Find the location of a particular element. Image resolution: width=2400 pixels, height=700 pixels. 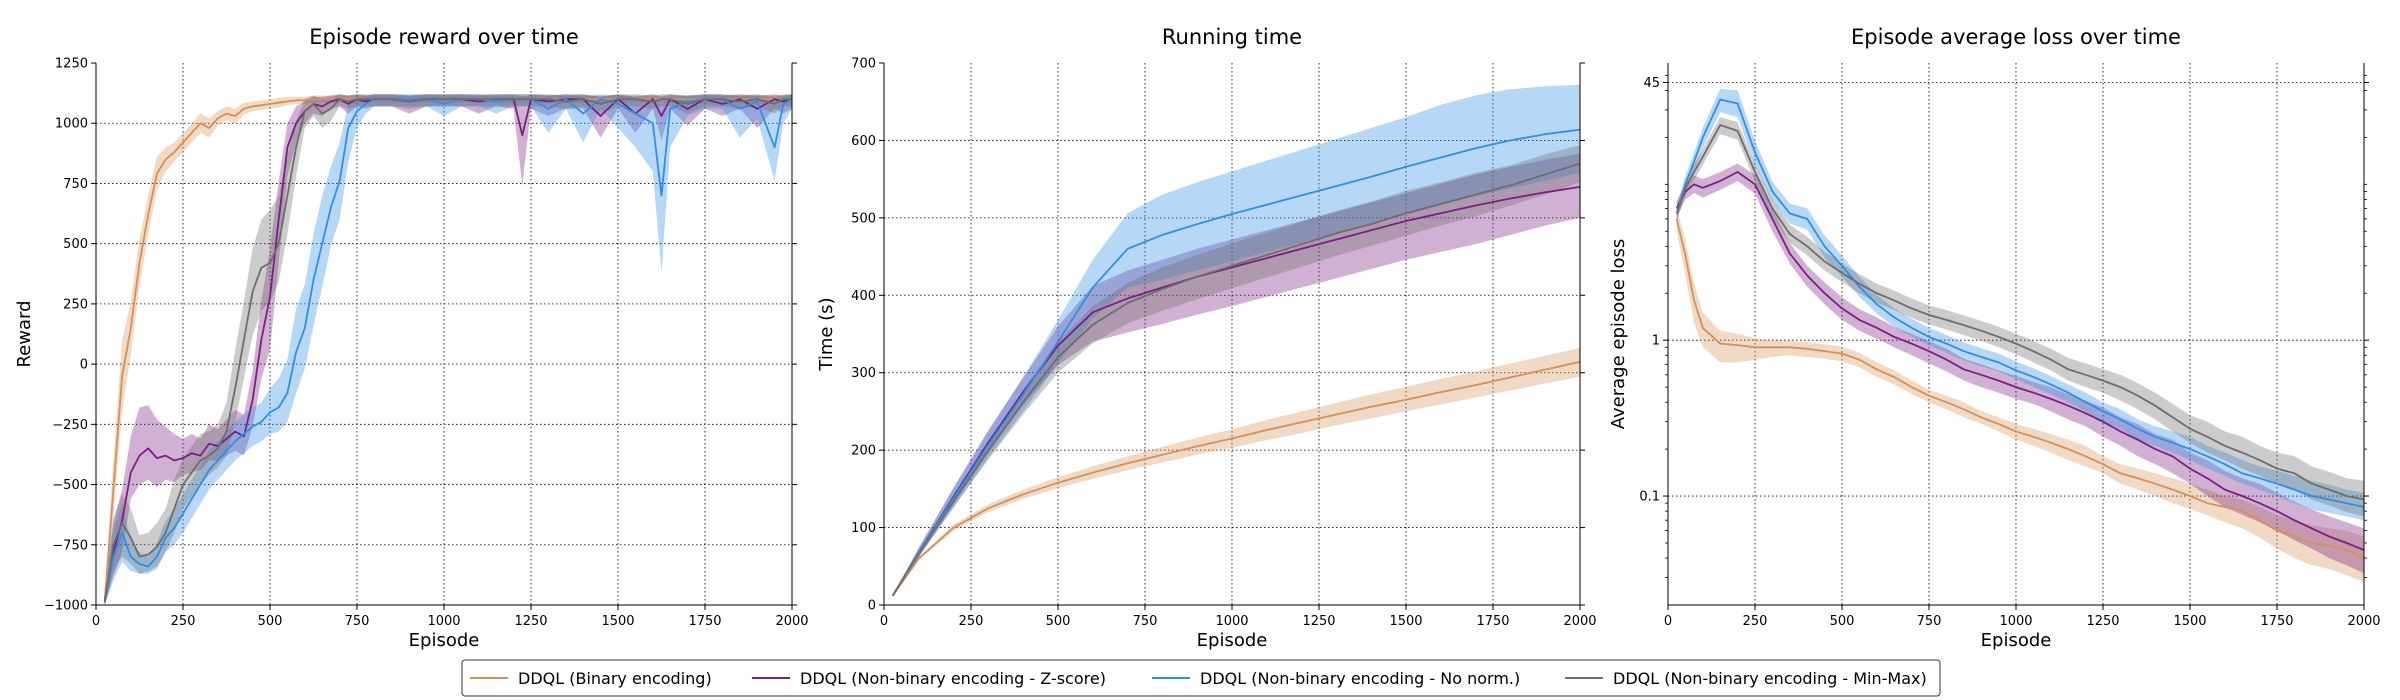

y-tick-label: 200 is located at coordinates (863, 451).